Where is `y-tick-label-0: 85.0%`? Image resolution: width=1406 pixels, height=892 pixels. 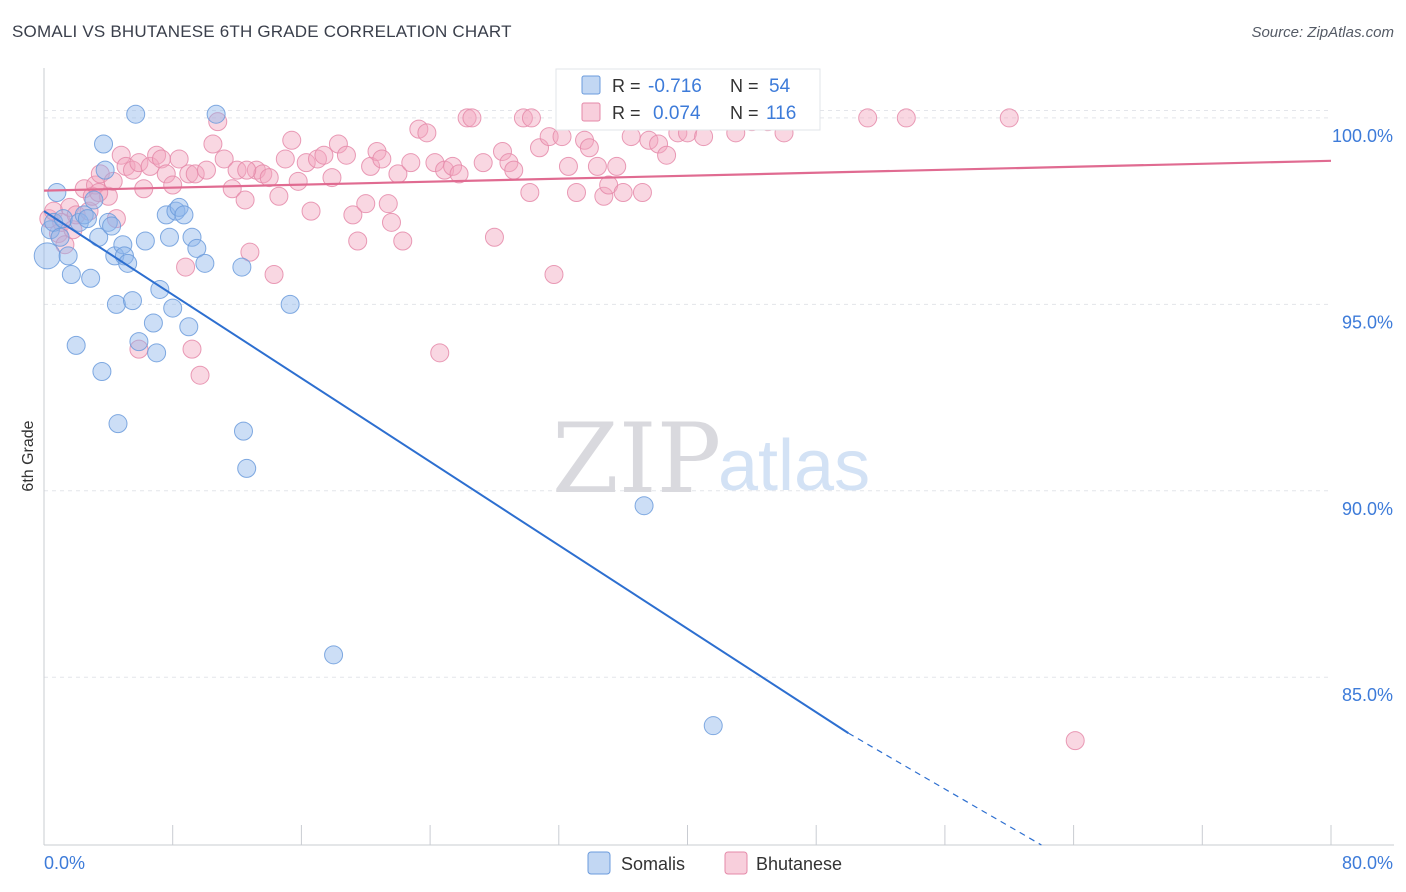
y-tick-label-0: 85.0% is located at coordinates (1367, 695).